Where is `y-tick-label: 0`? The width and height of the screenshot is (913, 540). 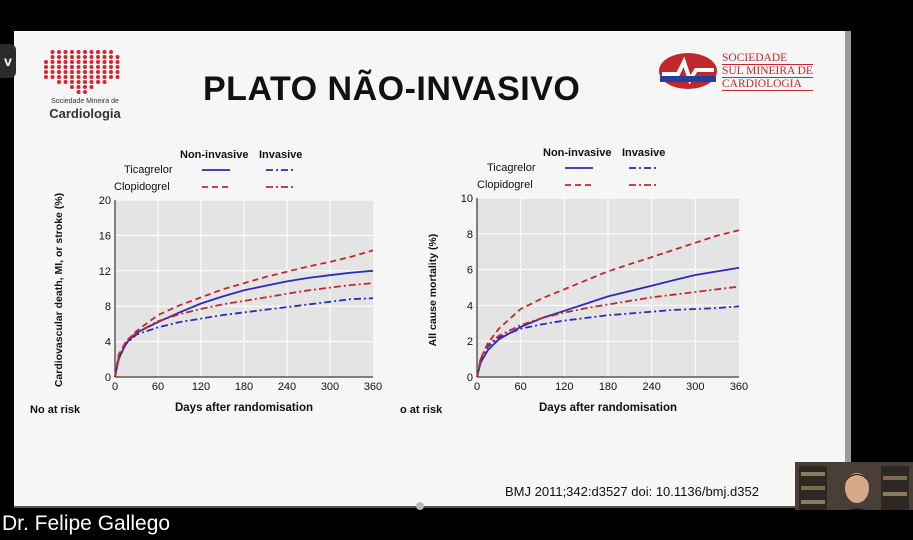
y-tick-label: 0 is located at coordinates (108, 378).